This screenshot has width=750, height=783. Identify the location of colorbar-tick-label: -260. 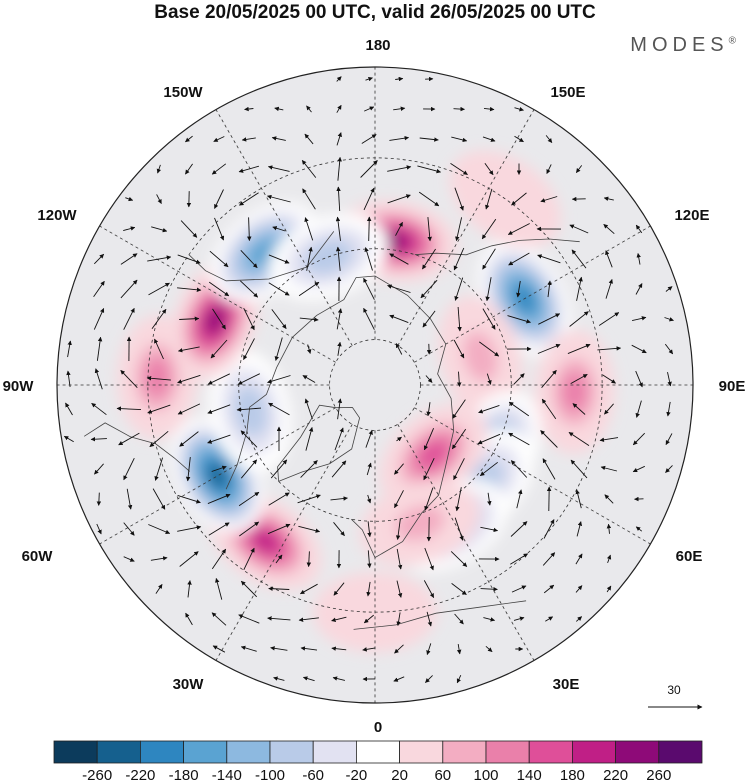
(97, 775).